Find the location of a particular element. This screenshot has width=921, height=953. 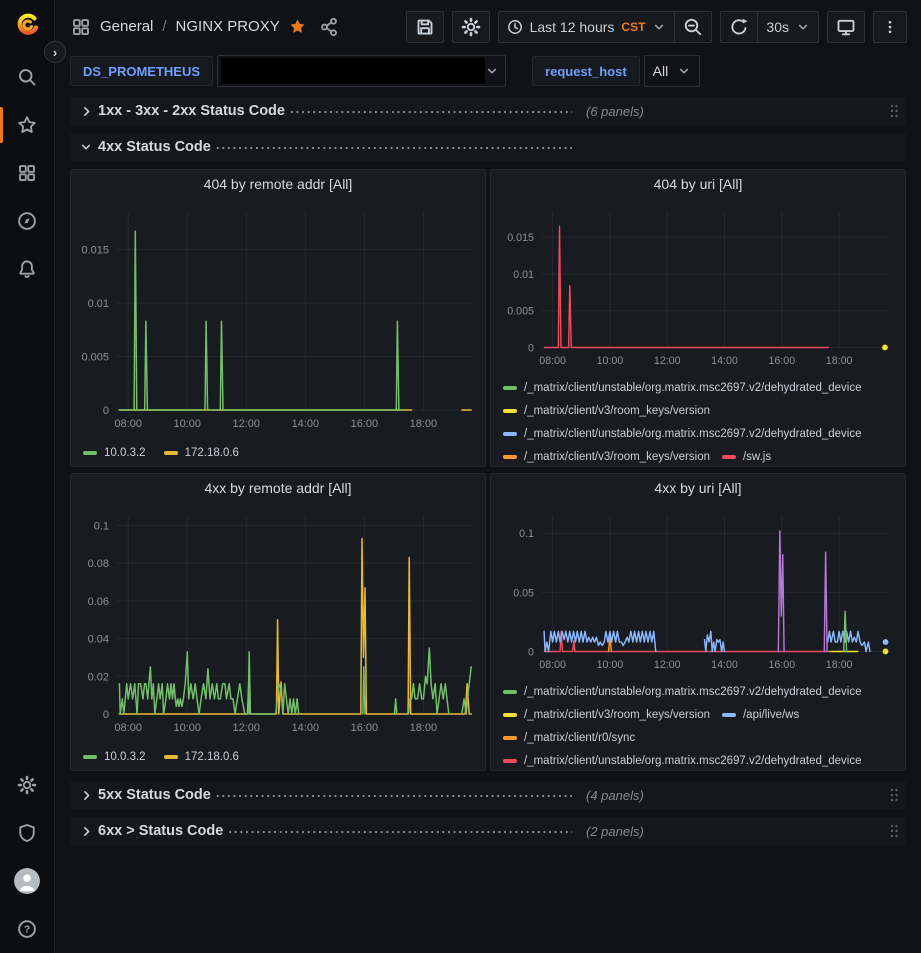

host-variable-select: All is located at coordinates (671, 71).